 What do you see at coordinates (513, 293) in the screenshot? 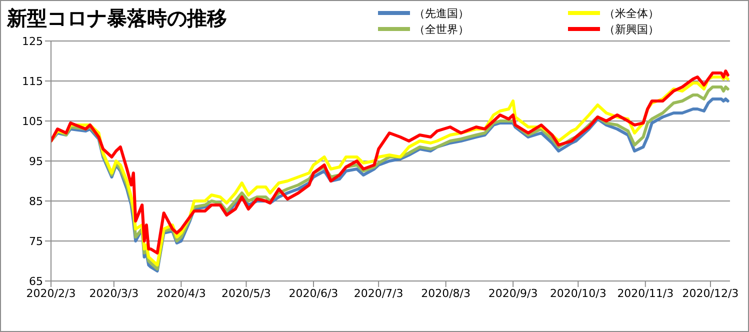
I see `x-tick-label: 2020/9/3` at bounding box center [513, 293].